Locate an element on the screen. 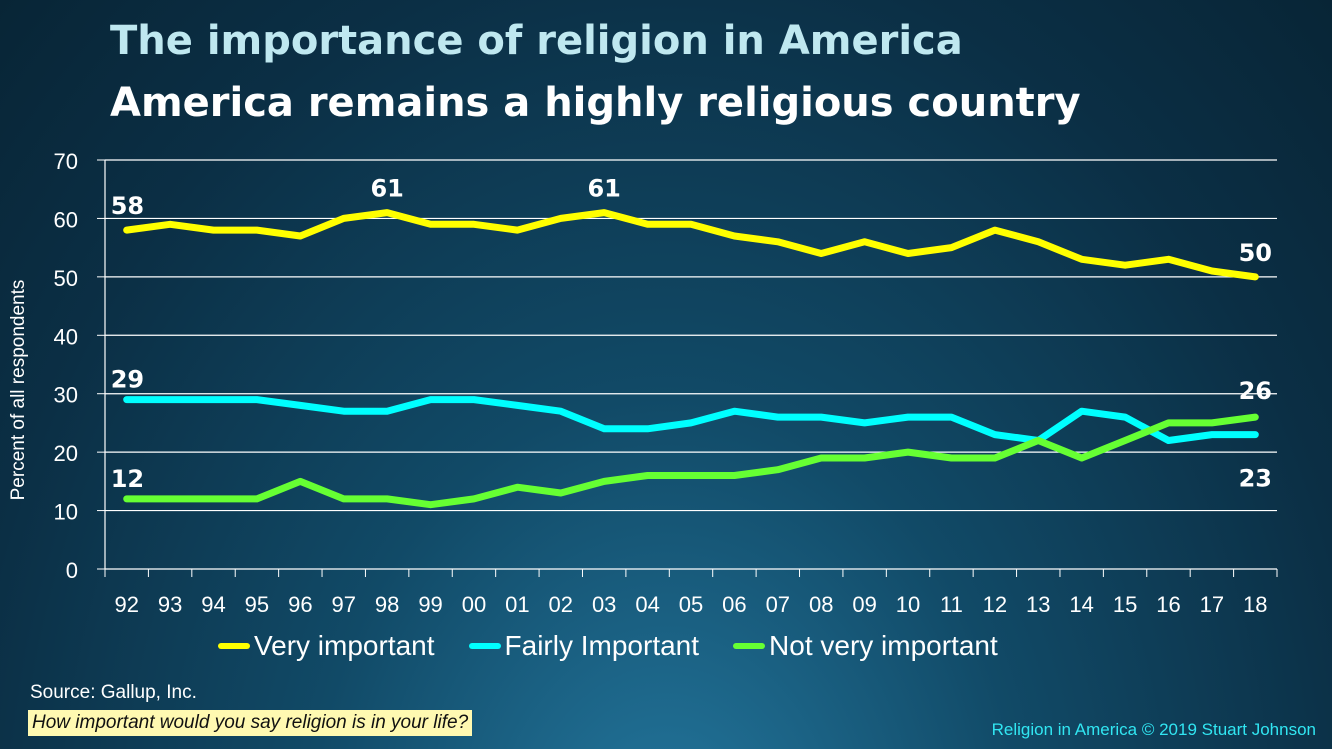 The width and height of the screenshot is (1332, 749). x-tick-label: 14 is located at coordinates (1081, 604).